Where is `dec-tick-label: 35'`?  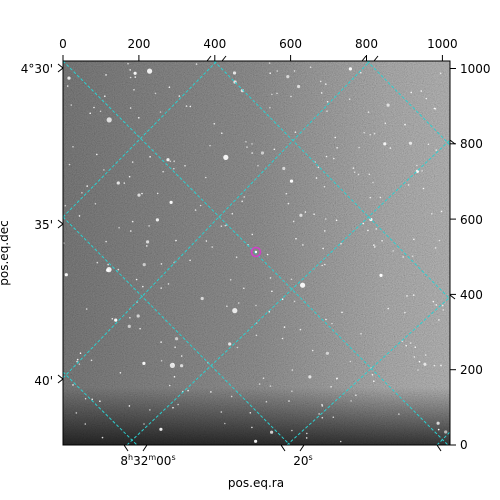
dec-tick-label: 35' is located at coordinates (43, 225).